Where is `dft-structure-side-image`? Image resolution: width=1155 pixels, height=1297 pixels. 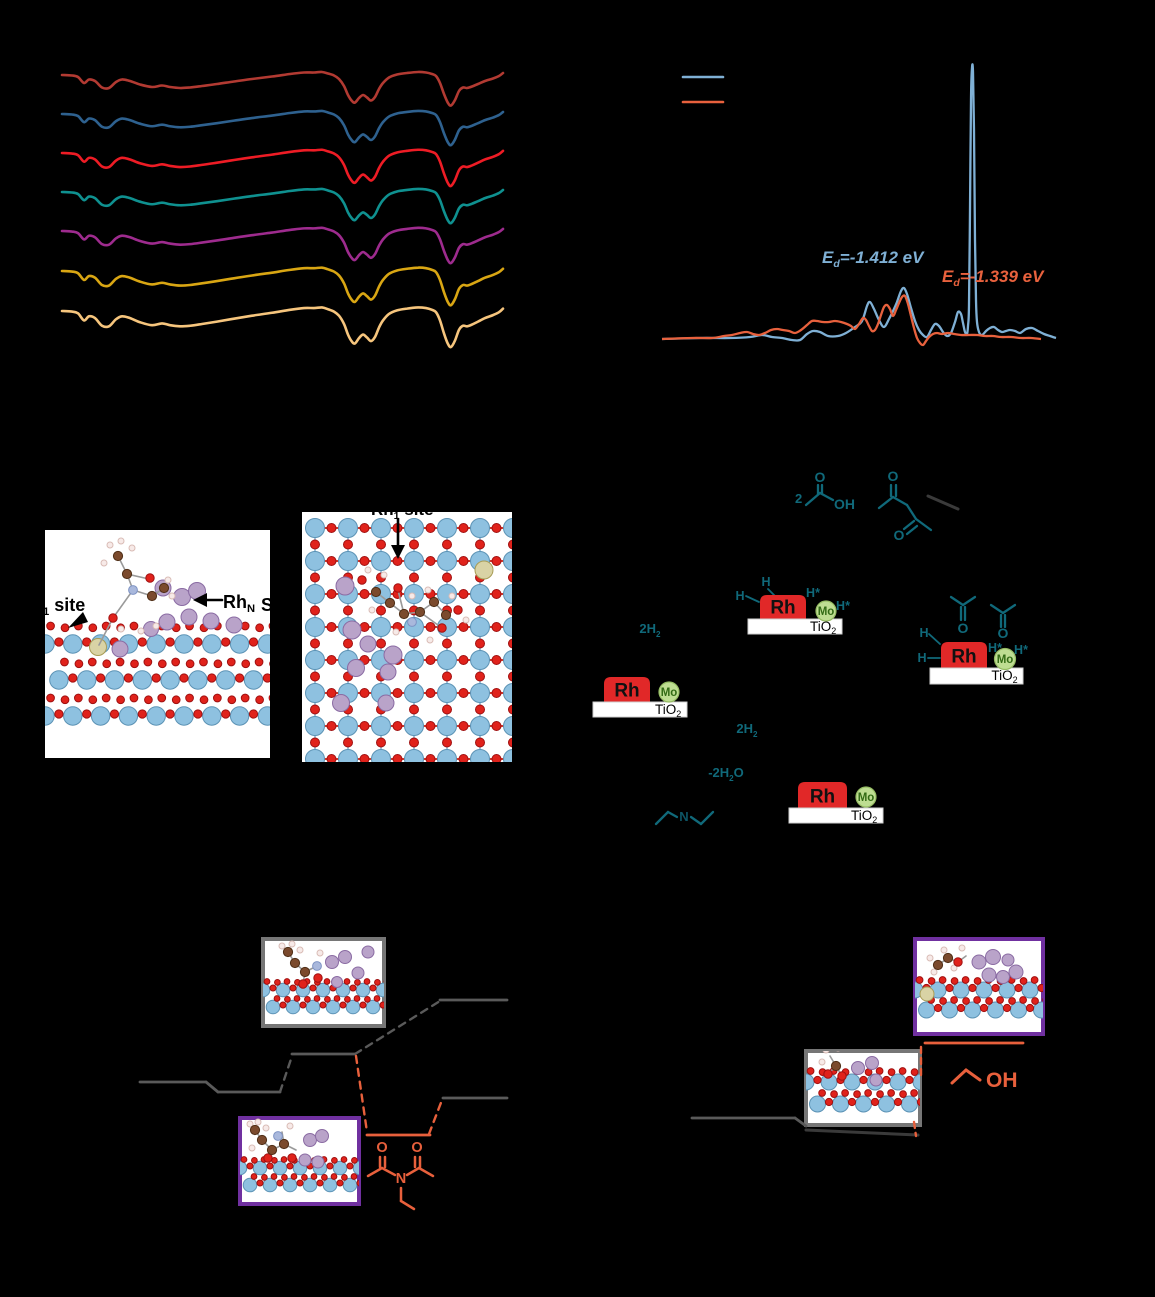
dft-structure-side-image is located at coordinates (157, 644).